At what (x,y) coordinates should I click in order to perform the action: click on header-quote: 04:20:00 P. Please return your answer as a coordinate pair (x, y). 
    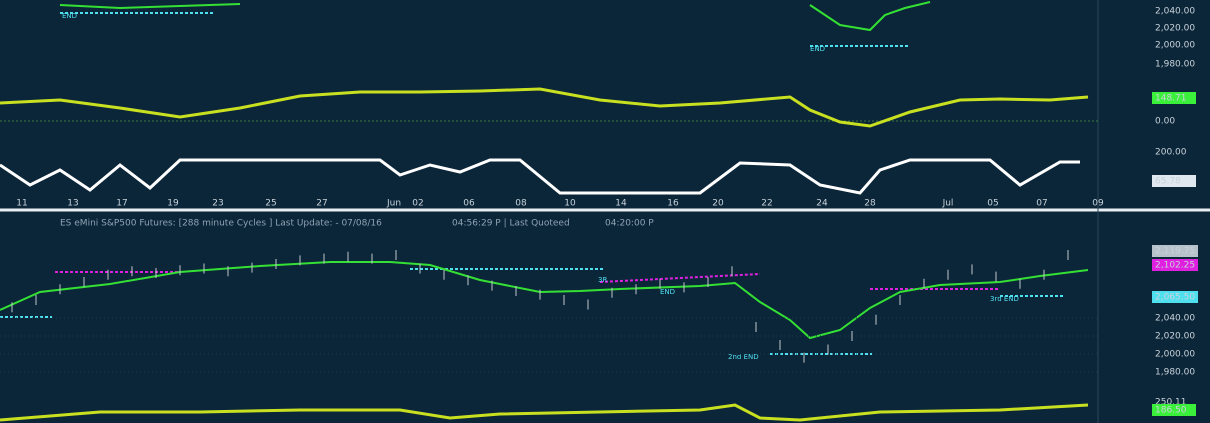
    Looking at the image, I should click on (629, 224).